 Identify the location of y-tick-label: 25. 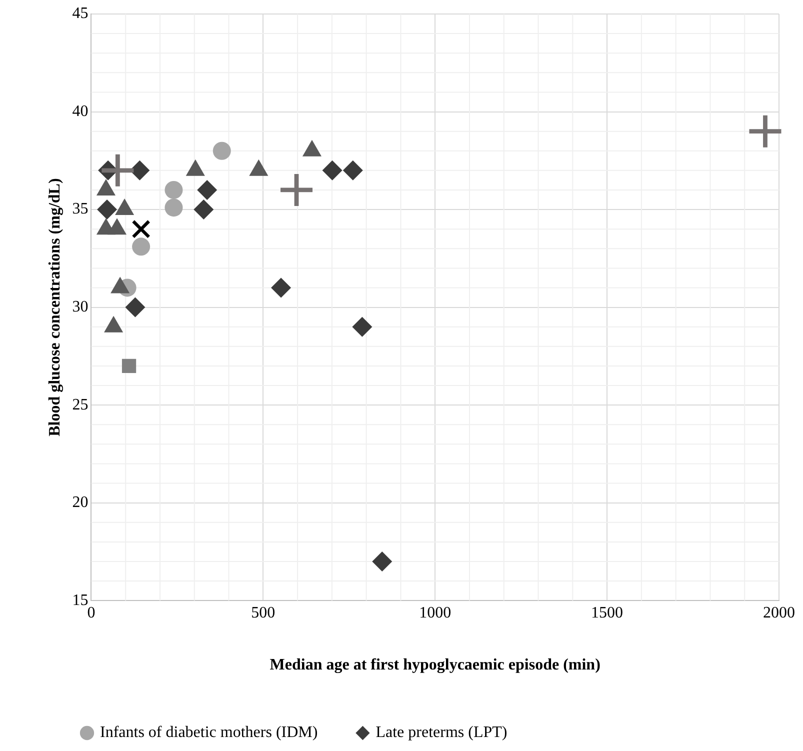
(80, 405).